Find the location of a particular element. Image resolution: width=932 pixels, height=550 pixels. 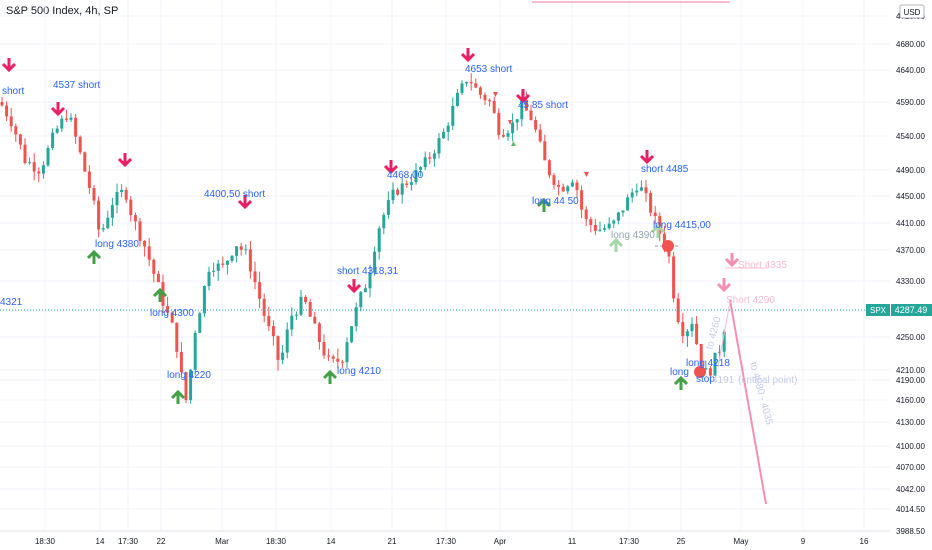

badge-value-bg is located at coordinates (911, 310).